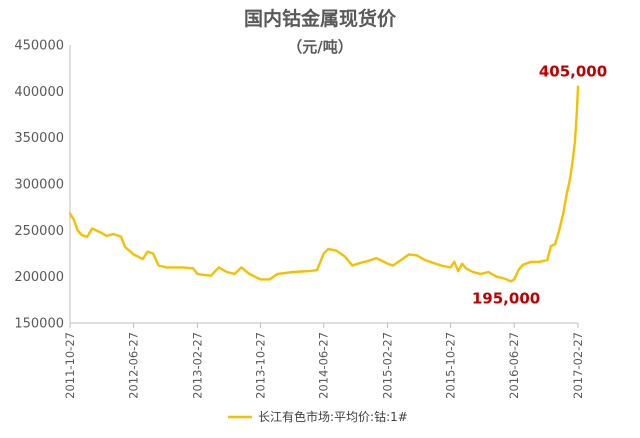 The image size is (640, 438). I want to click on x-tick-label: 2013-02-27, so click(197, 365).